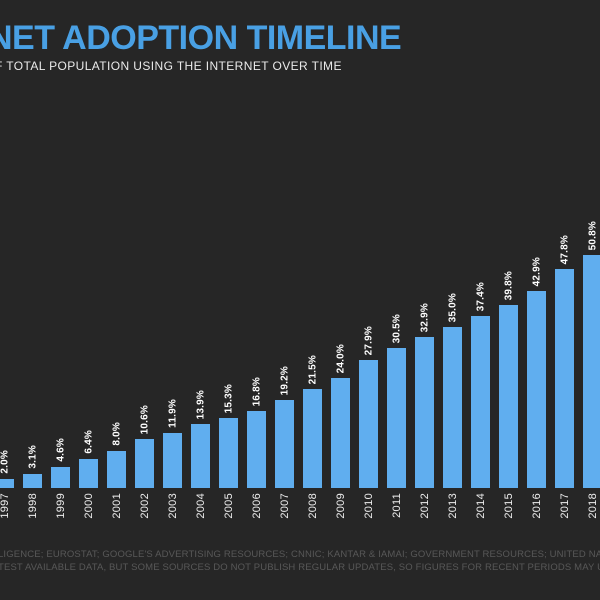 This screenshot has height=600, width=600. Describe the element at coordinates (312, 369) in the screenshot. I see `bar-value-label: 21.5%` at that location.